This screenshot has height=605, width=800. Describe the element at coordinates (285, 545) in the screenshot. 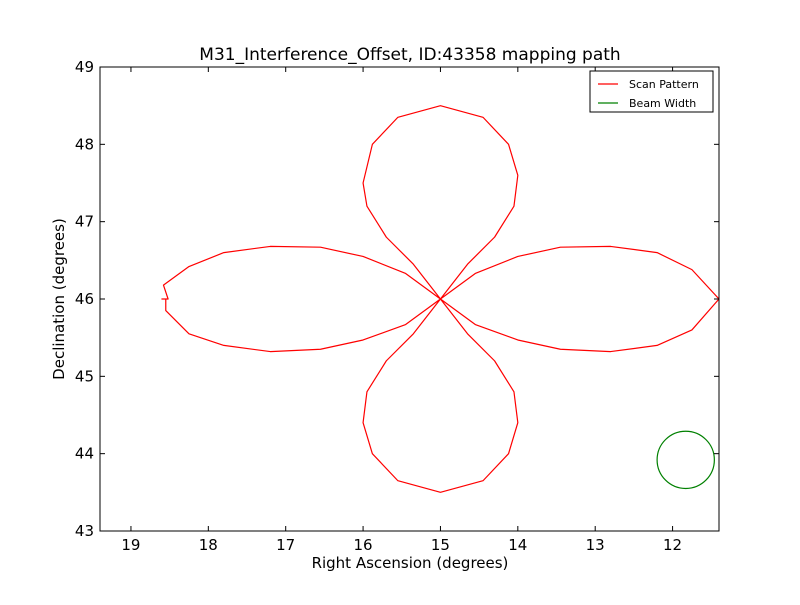

I see `x-tick-label: 17` at that location.